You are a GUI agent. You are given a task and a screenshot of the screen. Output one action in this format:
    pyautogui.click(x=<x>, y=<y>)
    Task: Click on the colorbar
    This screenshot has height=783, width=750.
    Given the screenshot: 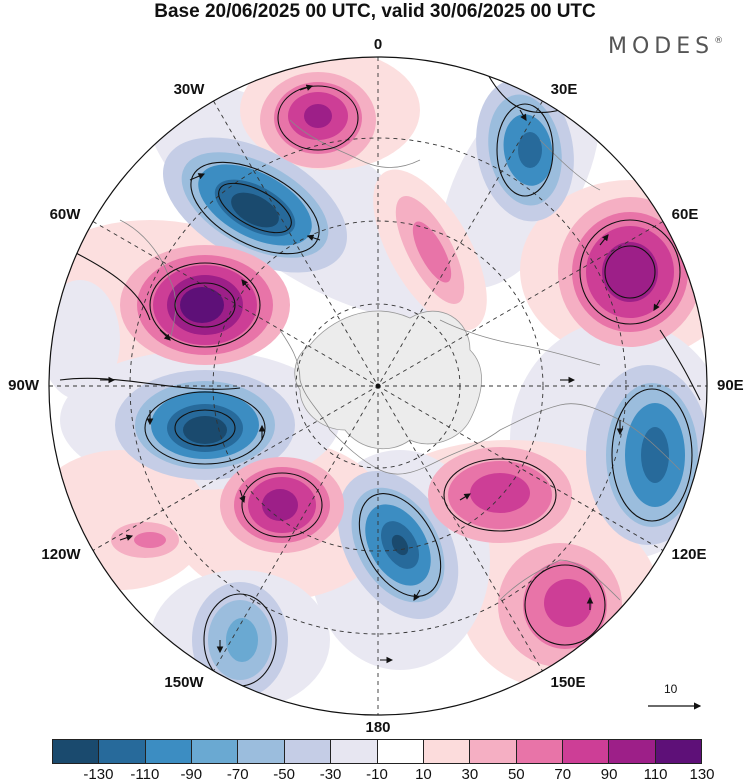 What is the action you would take?
    pyautogui.click(x=377, y=751)
    